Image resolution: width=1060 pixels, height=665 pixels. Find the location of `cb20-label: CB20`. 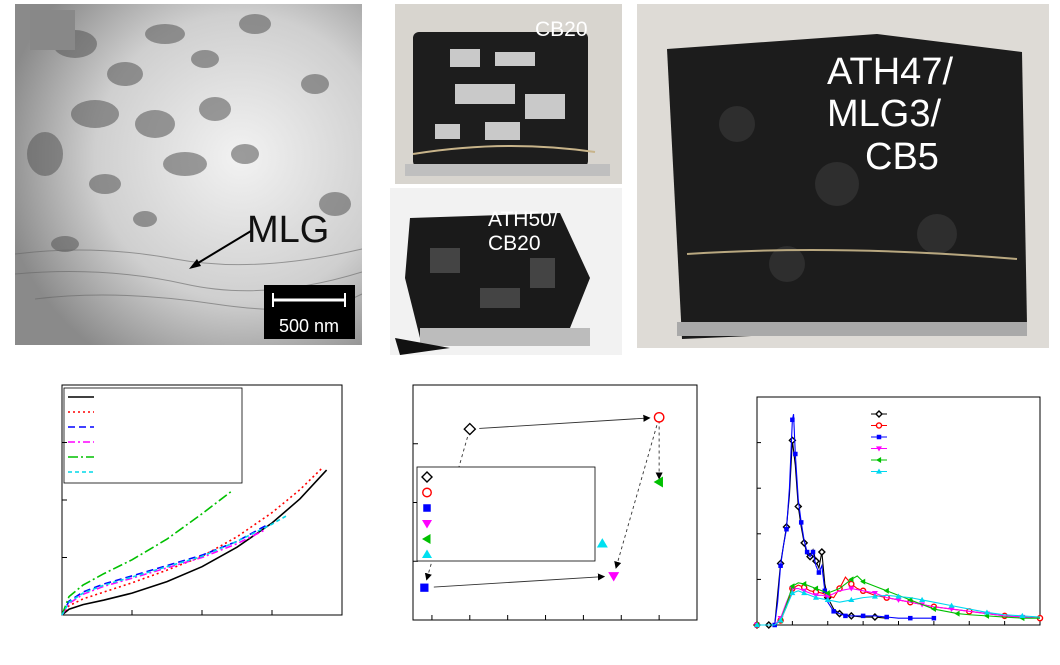

cb20-label: CB20 is located at coordinates (561, 29).